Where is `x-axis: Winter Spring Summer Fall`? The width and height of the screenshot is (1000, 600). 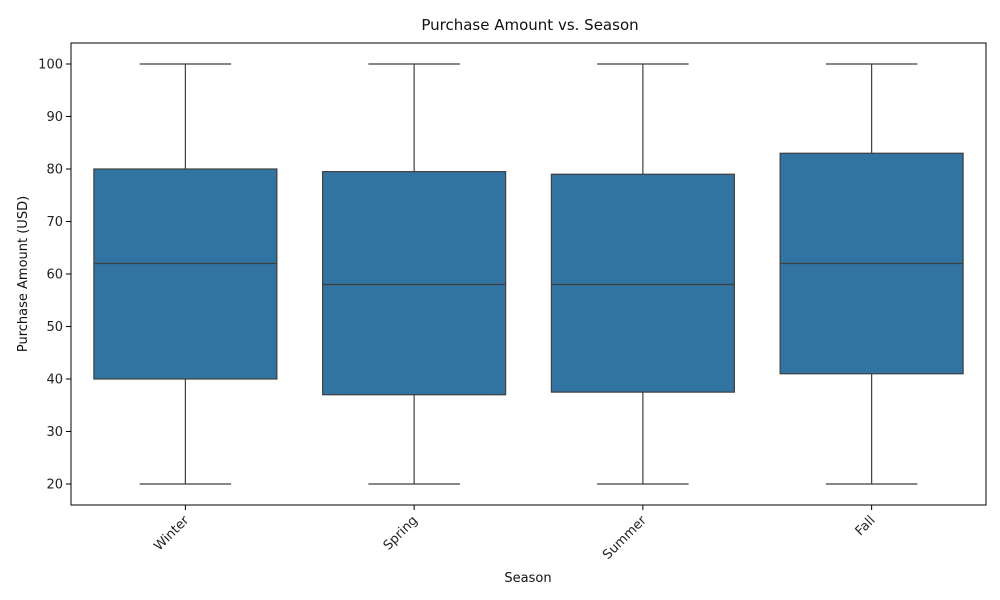 x-axis: Winter Spring Summer Fall is located at coordinates (514, 534).